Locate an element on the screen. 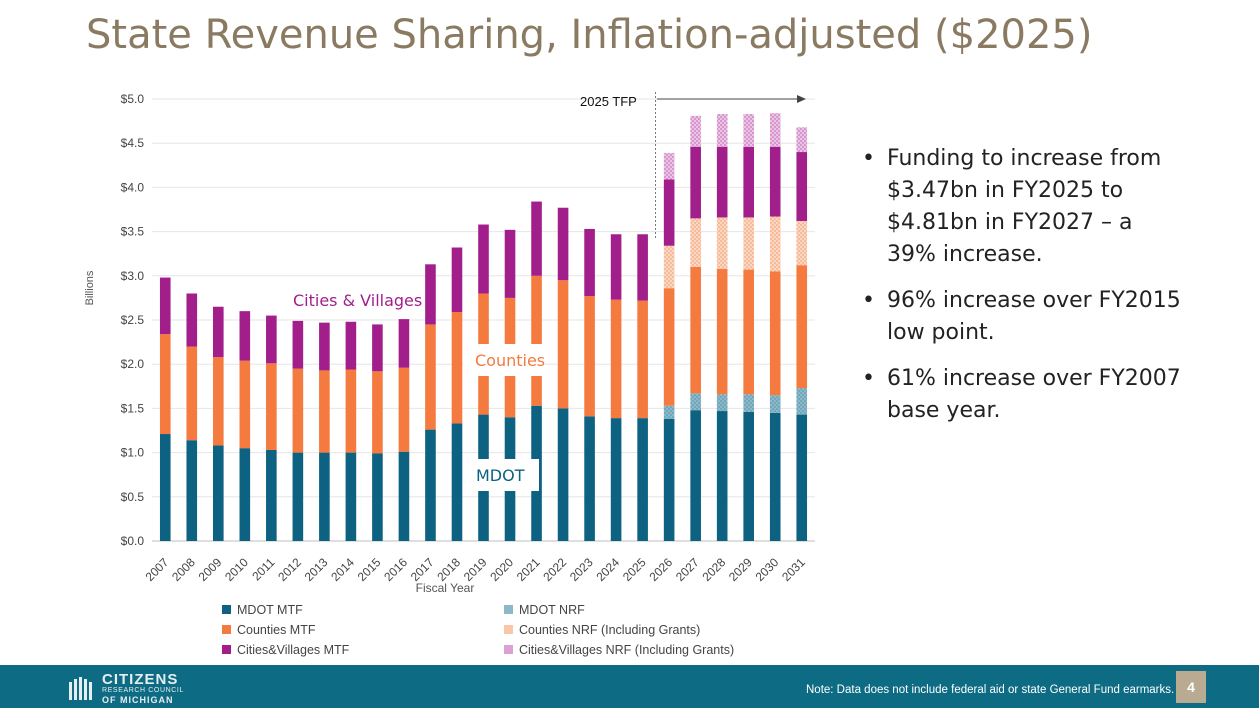 This screenshot has width=1259, height=708. y-tick-label: $3.0 is located at coordinates (133, 276).